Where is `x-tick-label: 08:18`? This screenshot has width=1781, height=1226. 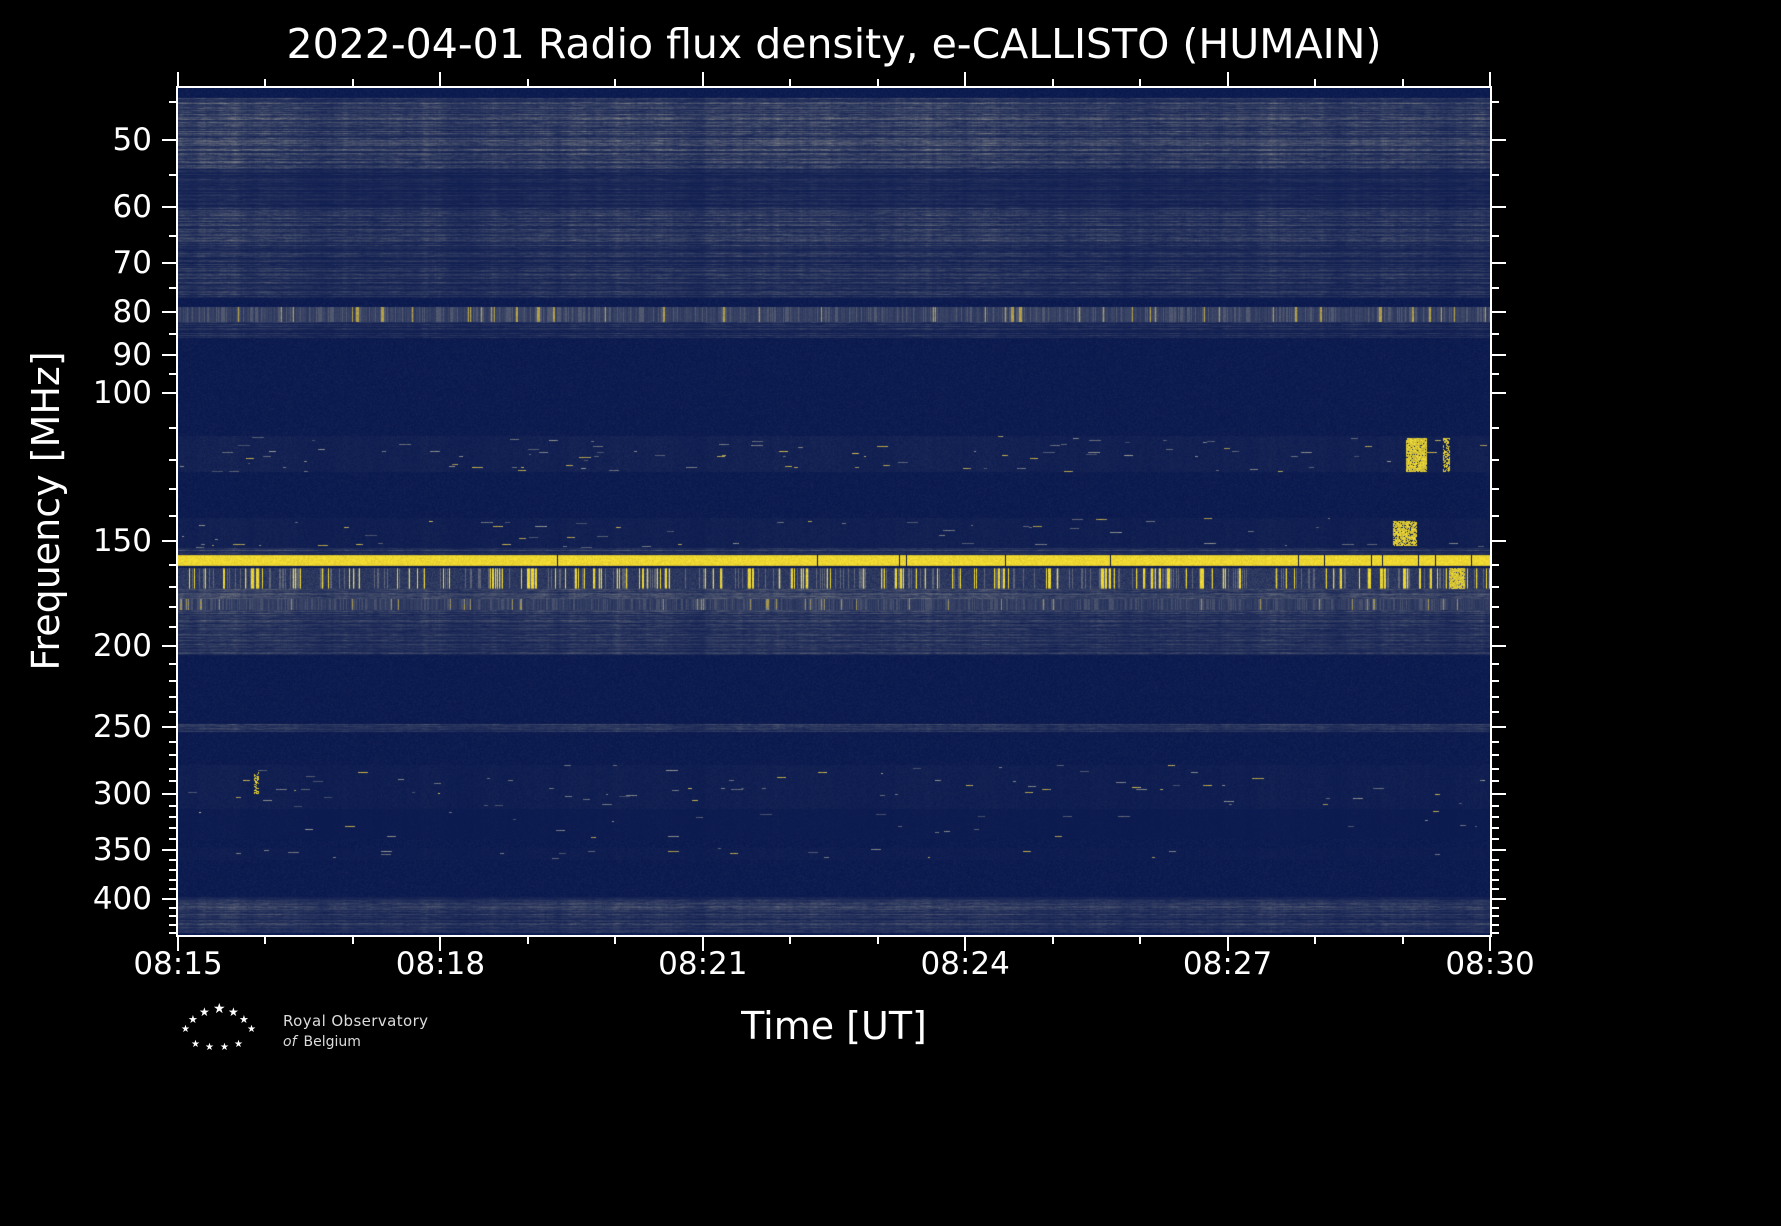 x-tick-label: 08:18 is located at coordinates (440, 964).